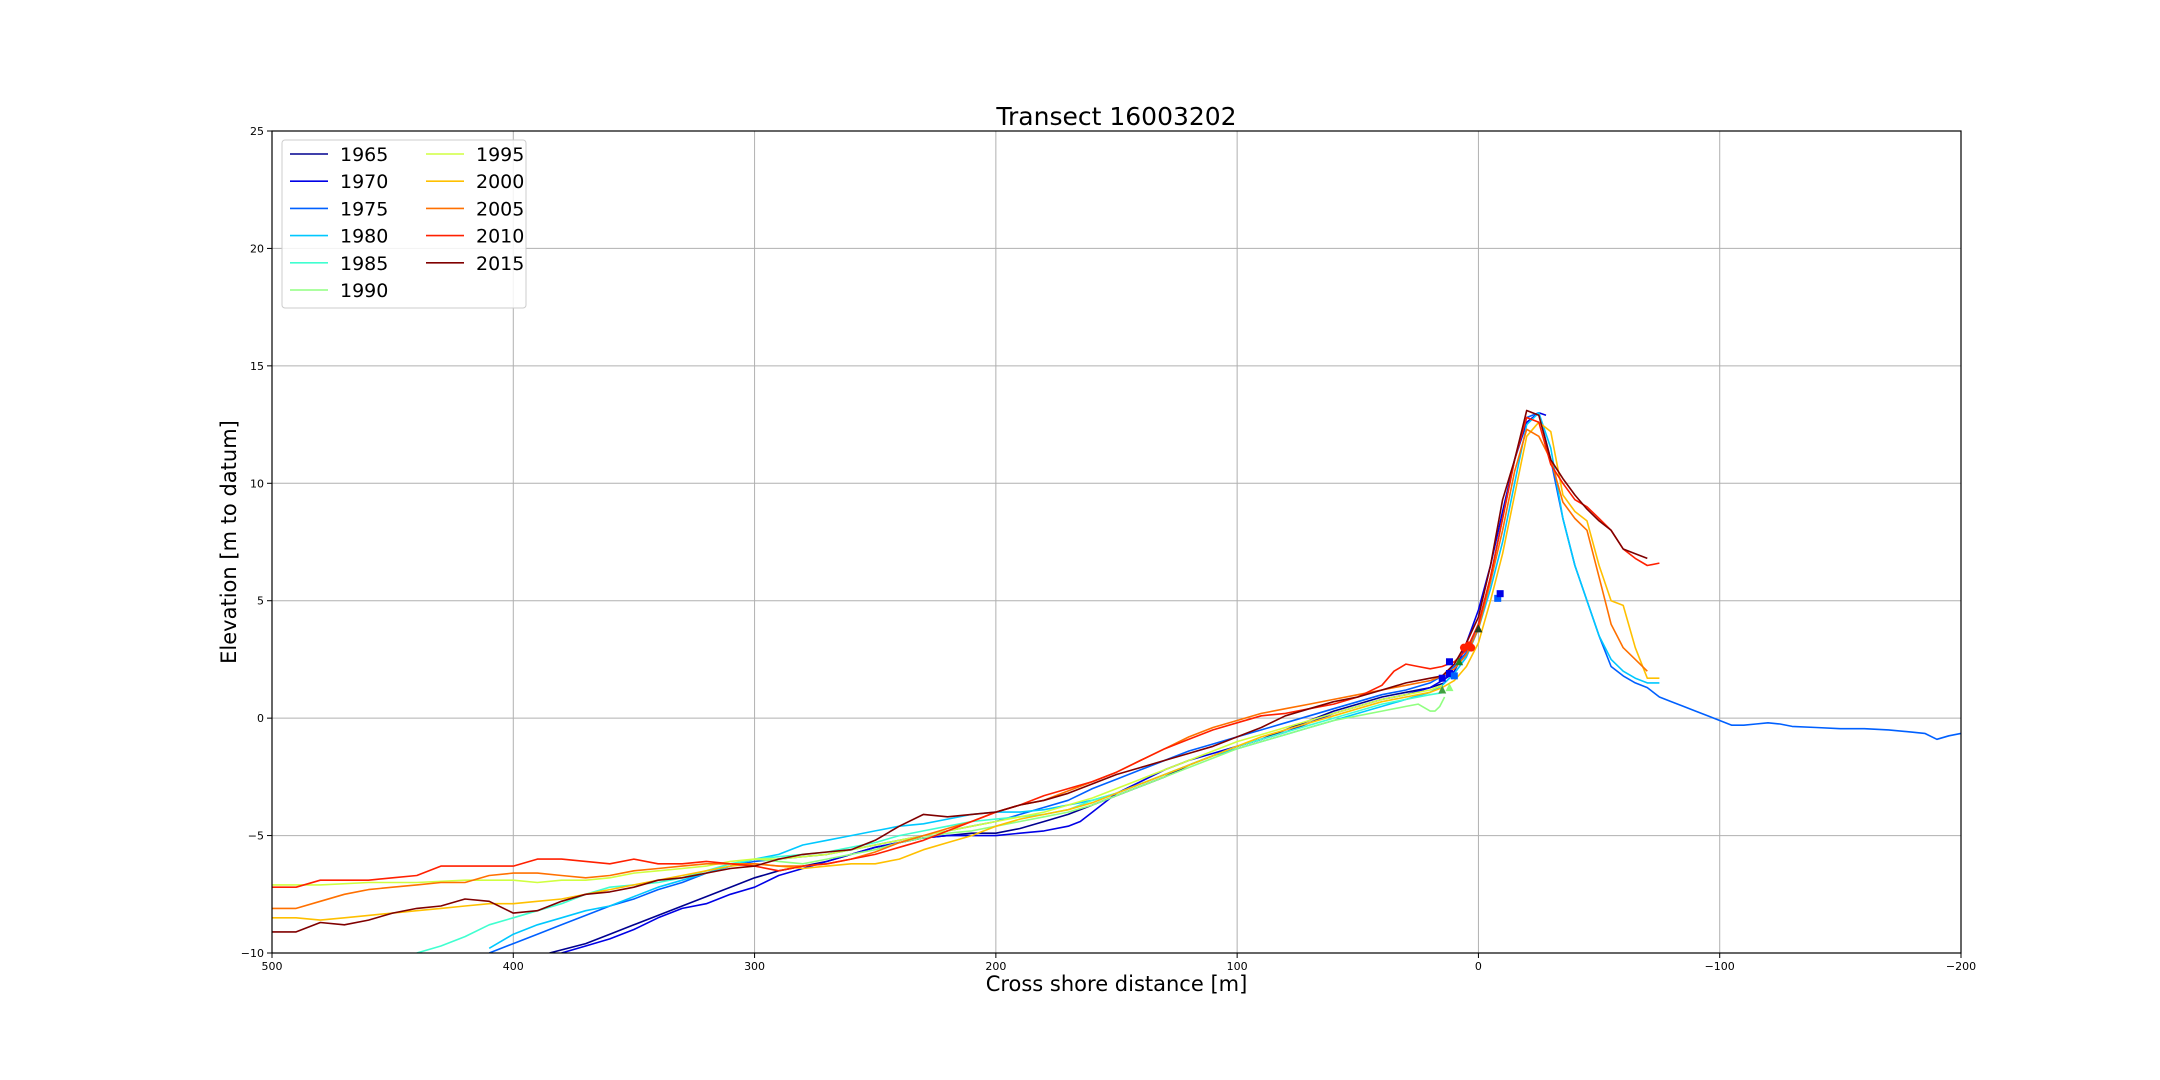 The image size is (2160, 1080). I want to click on series-line-1990, so click(1100, 780).